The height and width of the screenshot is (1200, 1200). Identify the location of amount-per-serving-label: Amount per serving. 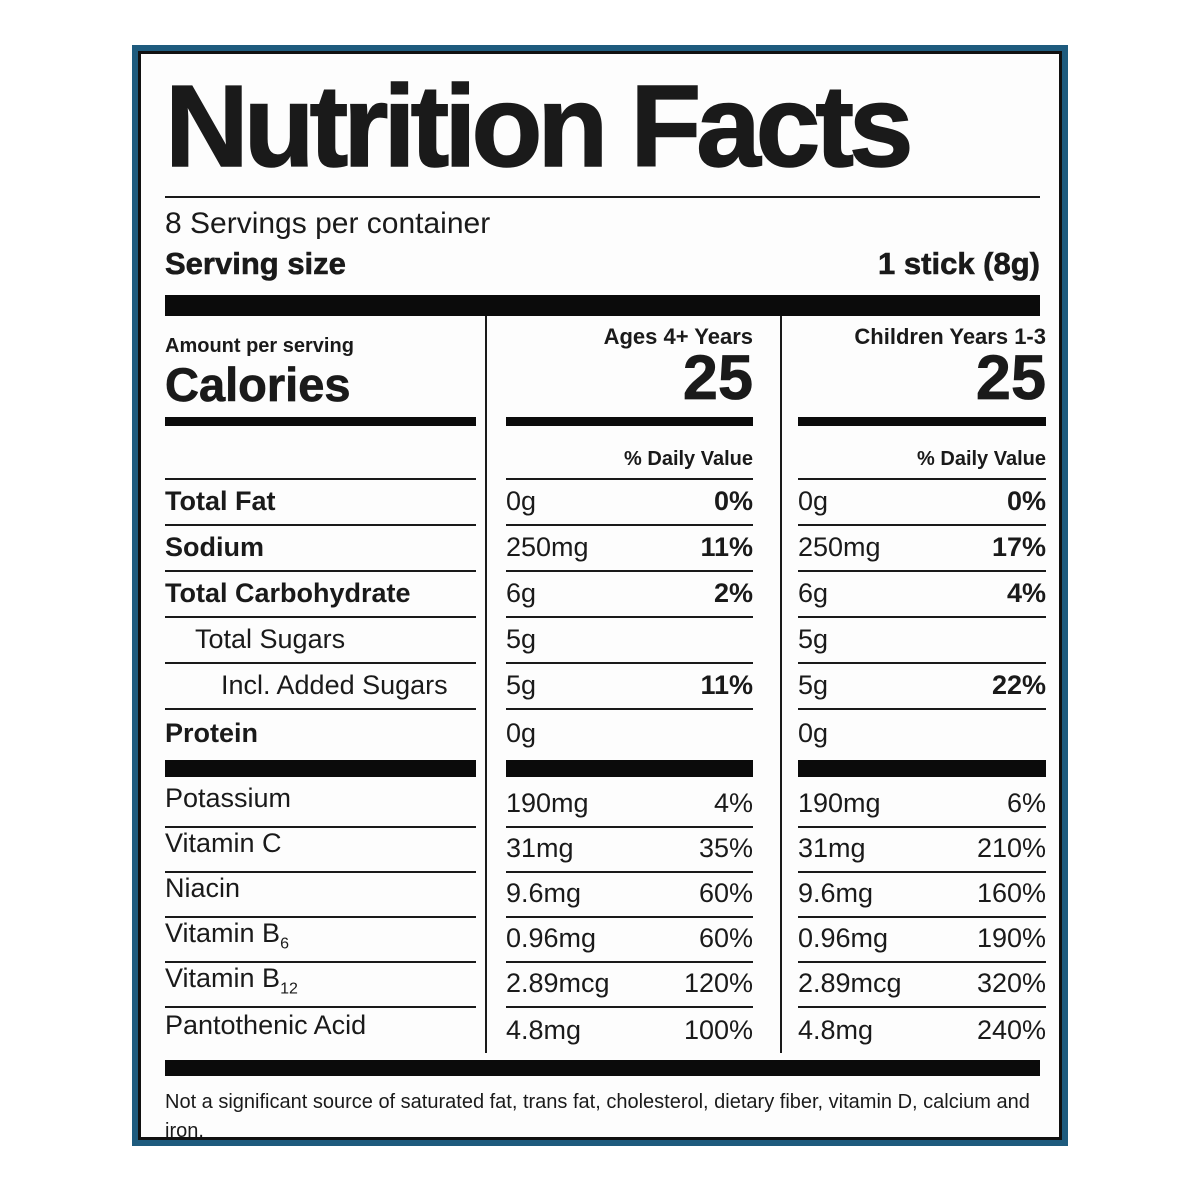
(259, 345).